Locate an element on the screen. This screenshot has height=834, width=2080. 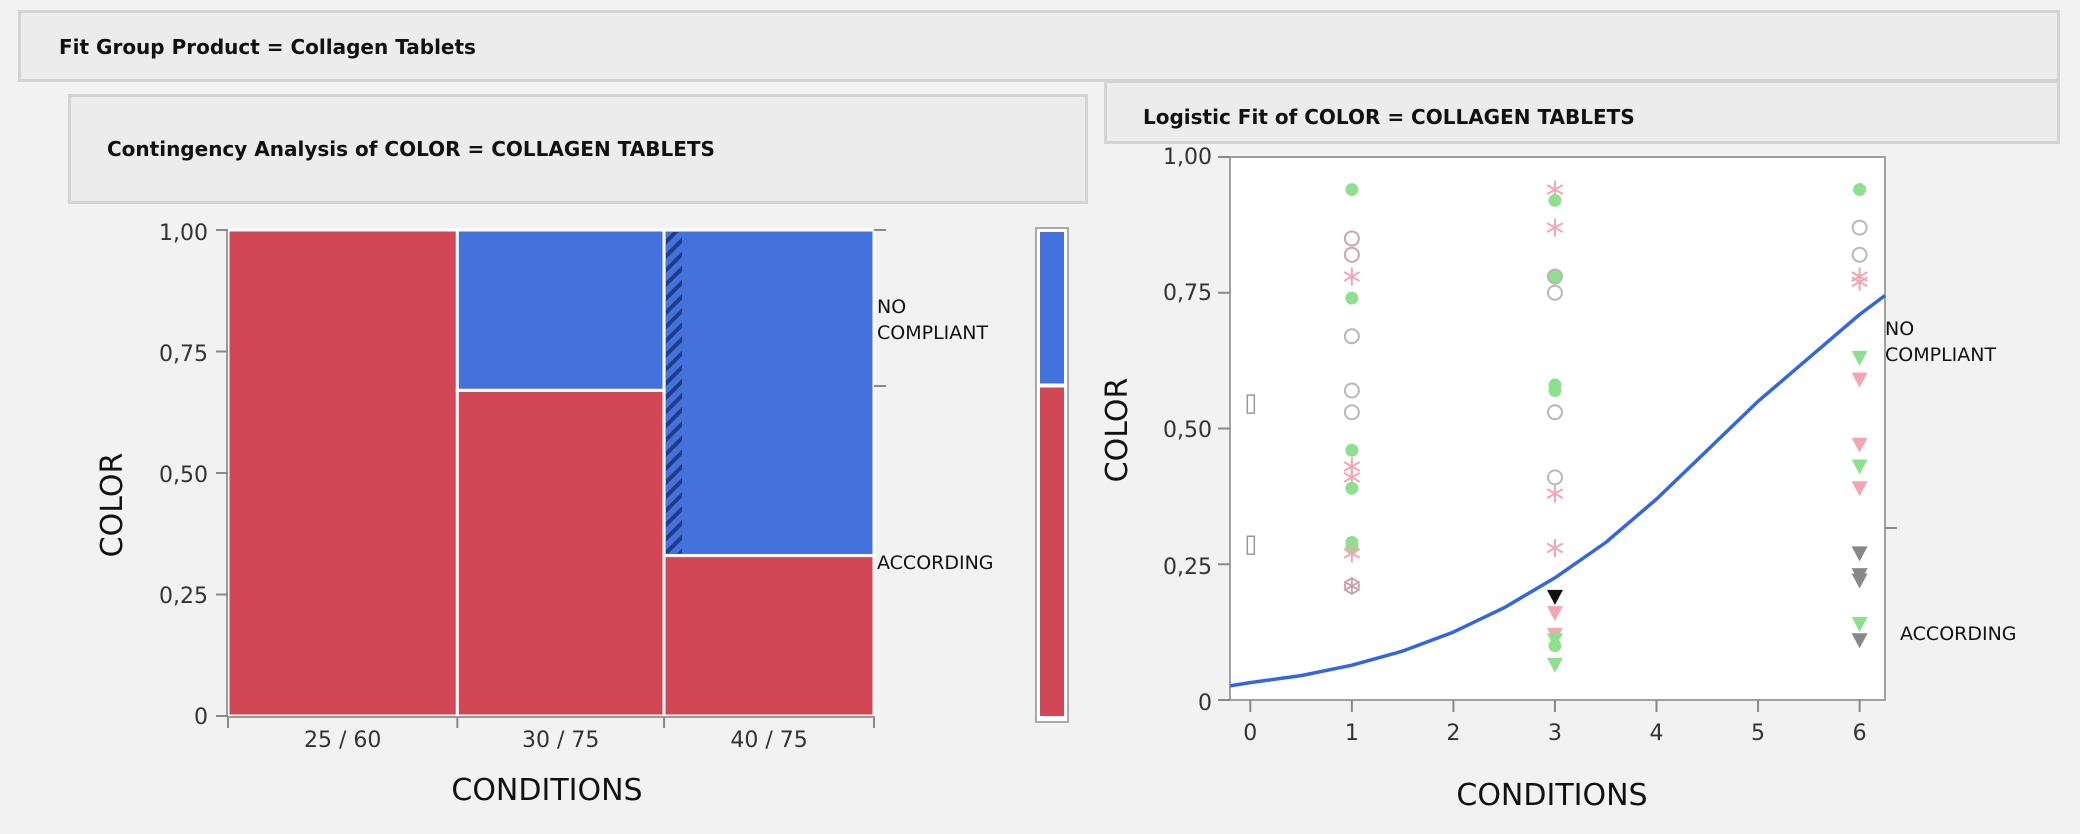
marginal-bar-no-compliant is located at coordinates (1052, 308).